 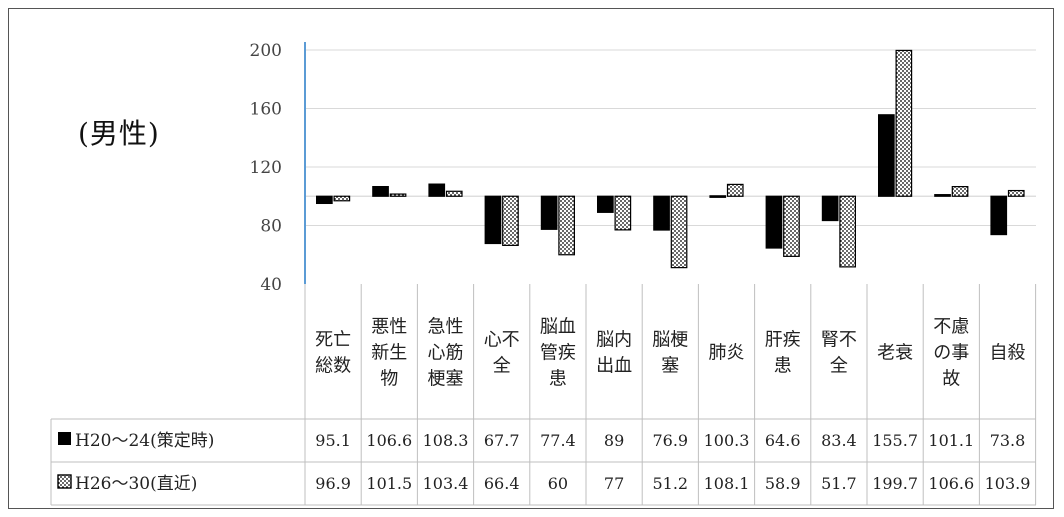 What do you see at coordinates (266, 168) in the screenshot?
I see `y-tick-label: 120` at bounding box center [266, 168].